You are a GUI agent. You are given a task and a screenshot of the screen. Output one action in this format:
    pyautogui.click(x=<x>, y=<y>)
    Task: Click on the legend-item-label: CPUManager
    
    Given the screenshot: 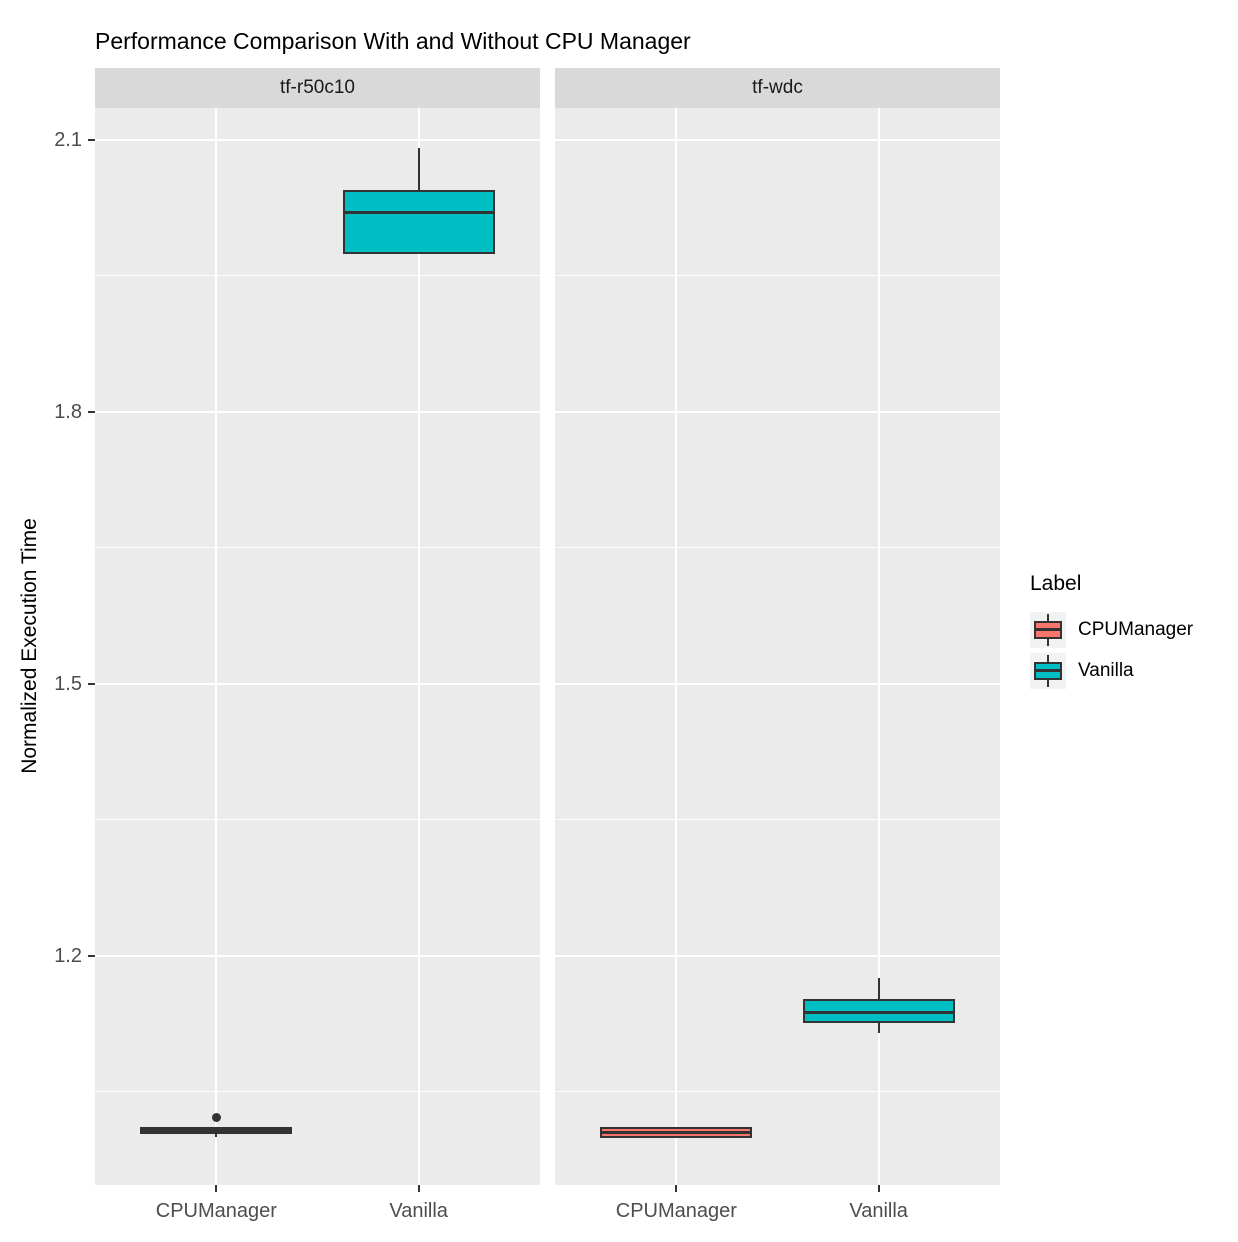 What is the action you would take?
    pyautogui.click(x=1136, y=629)
    